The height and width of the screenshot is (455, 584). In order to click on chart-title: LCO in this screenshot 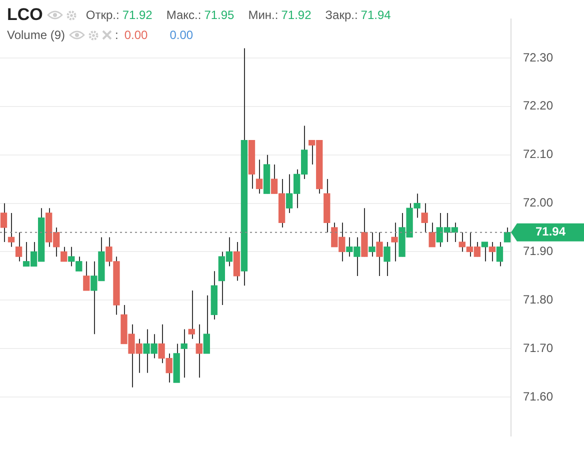, I will do `click(25, 14)`.